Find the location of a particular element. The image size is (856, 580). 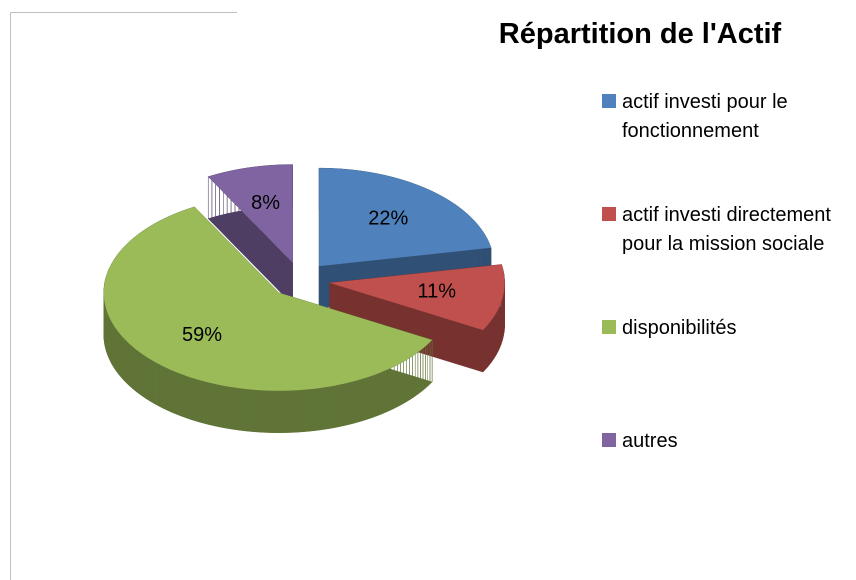

data-label: 8% is located at coordinates (265, 203).